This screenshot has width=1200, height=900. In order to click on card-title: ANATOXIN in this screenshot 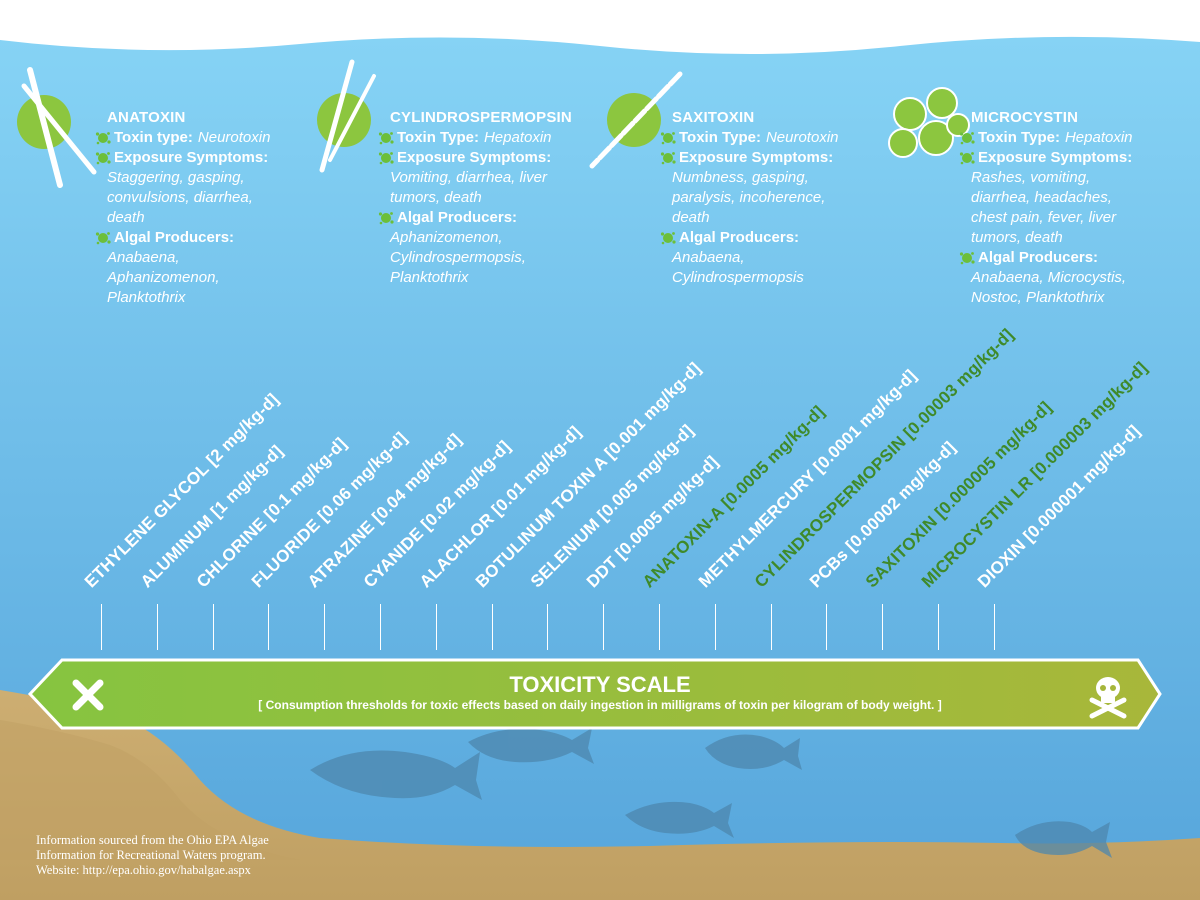, I will do `click(146, 117)`.